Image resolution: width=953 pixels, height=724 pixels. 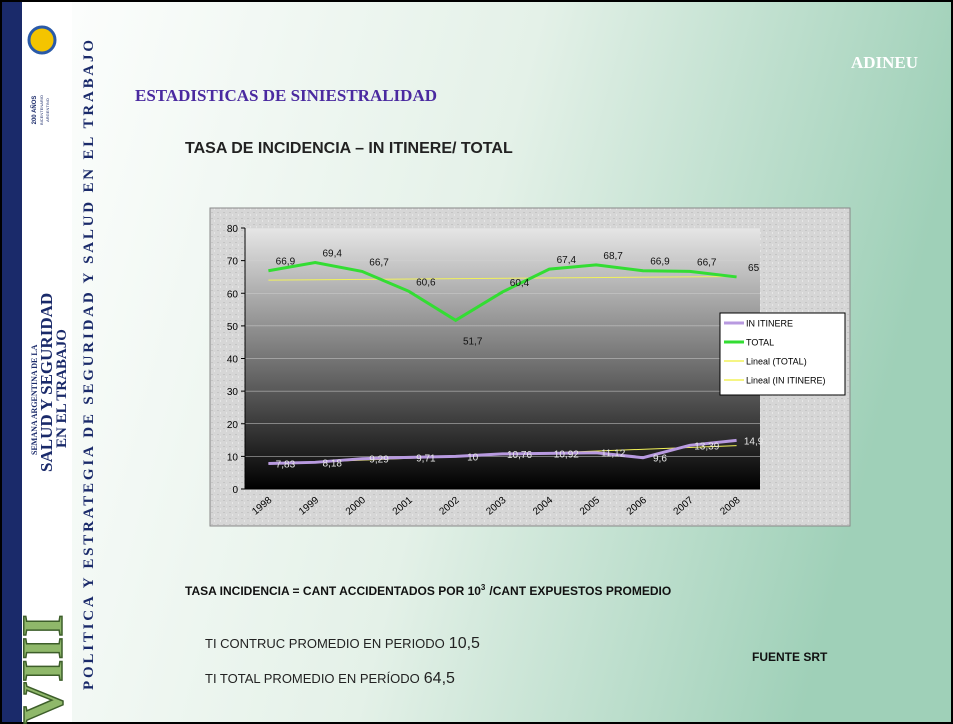 I want to click on note: TI CONTRUC PROMEDIO EN PERIODO 10,5, so click(x=342, y=643).